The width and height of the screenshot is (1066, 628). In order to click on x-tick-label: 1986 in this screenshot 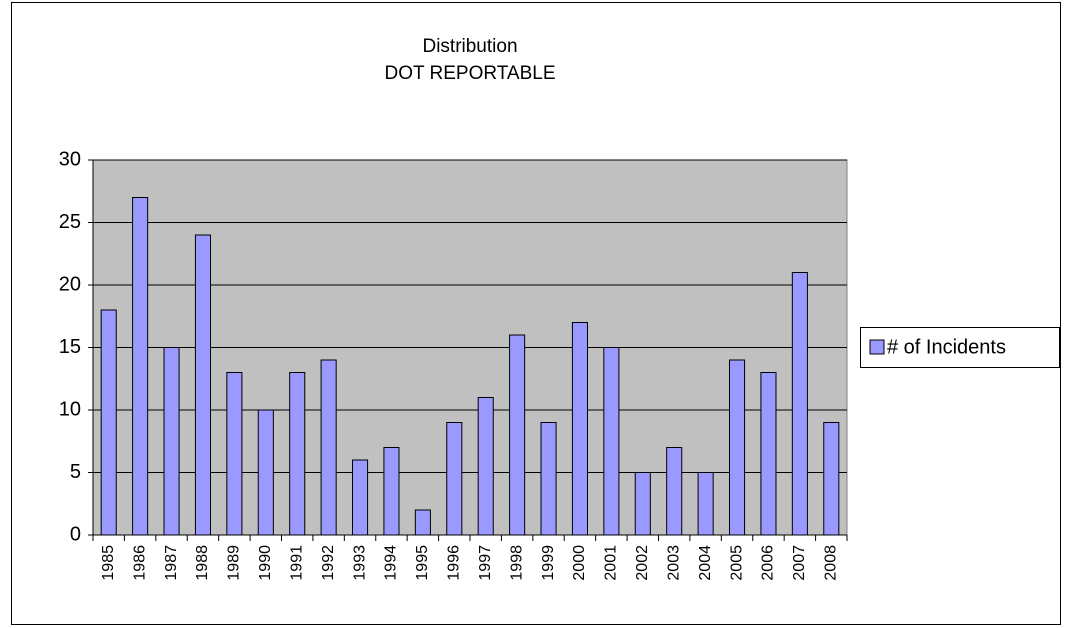, I will do `click(139, 563)`.